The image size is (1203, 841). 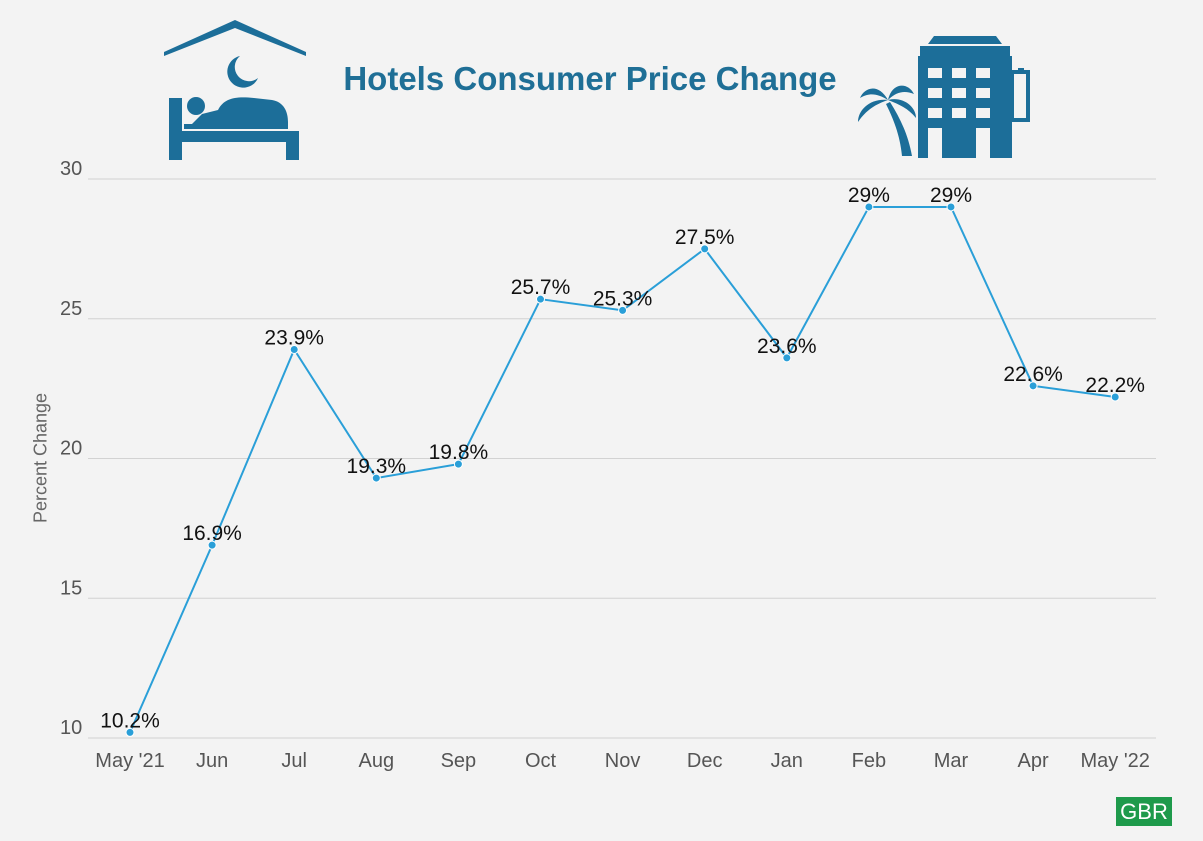 I want to click on y-tick-label: 30, so click(x=71, y=169).